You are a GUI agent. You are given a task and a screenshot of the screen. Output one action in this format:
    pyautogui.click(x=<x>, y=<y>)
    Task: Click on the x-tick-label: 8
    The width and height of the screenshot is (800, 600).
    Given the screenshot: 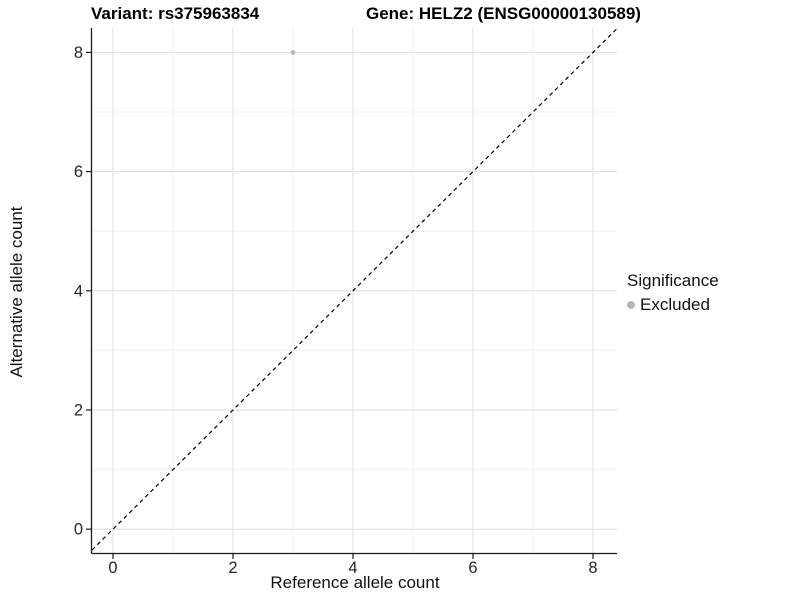 What is the action you would take?
    pyautogui.click(x=592, y=568)
    